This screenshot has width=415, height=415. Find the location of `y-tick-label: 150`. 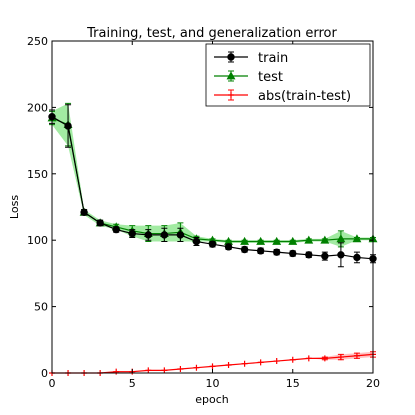

y-tick-label: 150 is located at coordinates (37, 174).